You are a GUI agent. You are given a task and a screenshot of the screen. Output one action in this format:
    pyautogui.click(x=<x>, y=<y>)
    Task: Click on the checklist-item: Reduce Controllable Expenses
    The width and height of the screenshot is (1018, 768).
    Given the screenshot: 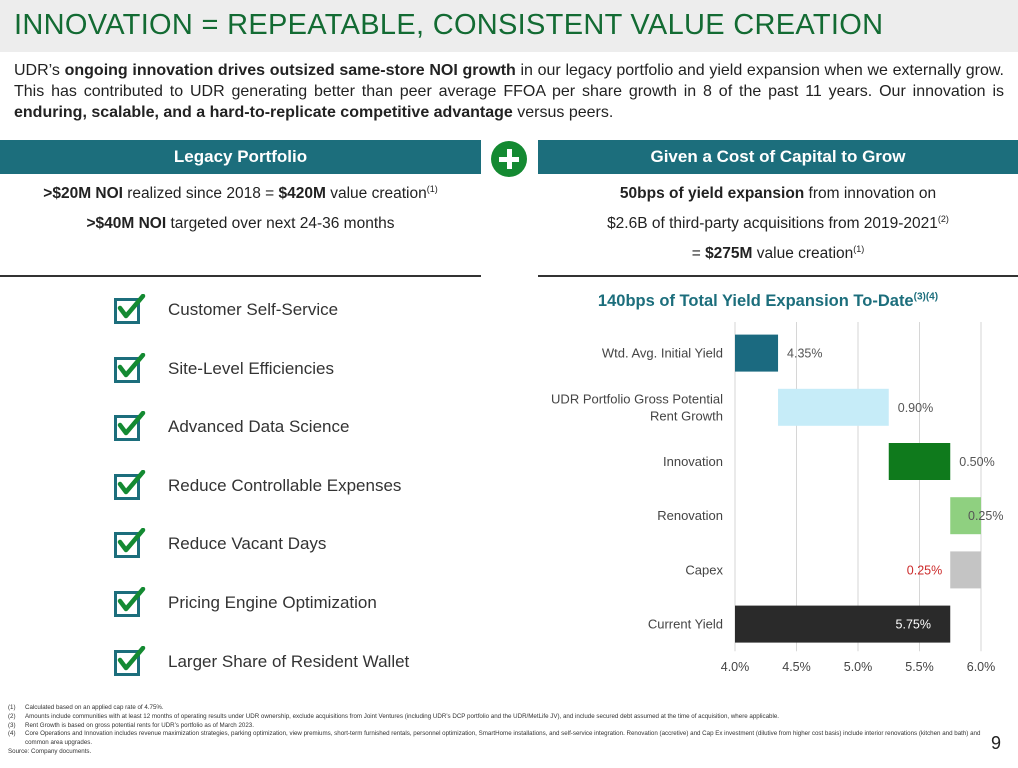 What is the action you would take?
    pyautogui.click(x=302, y=486)
    